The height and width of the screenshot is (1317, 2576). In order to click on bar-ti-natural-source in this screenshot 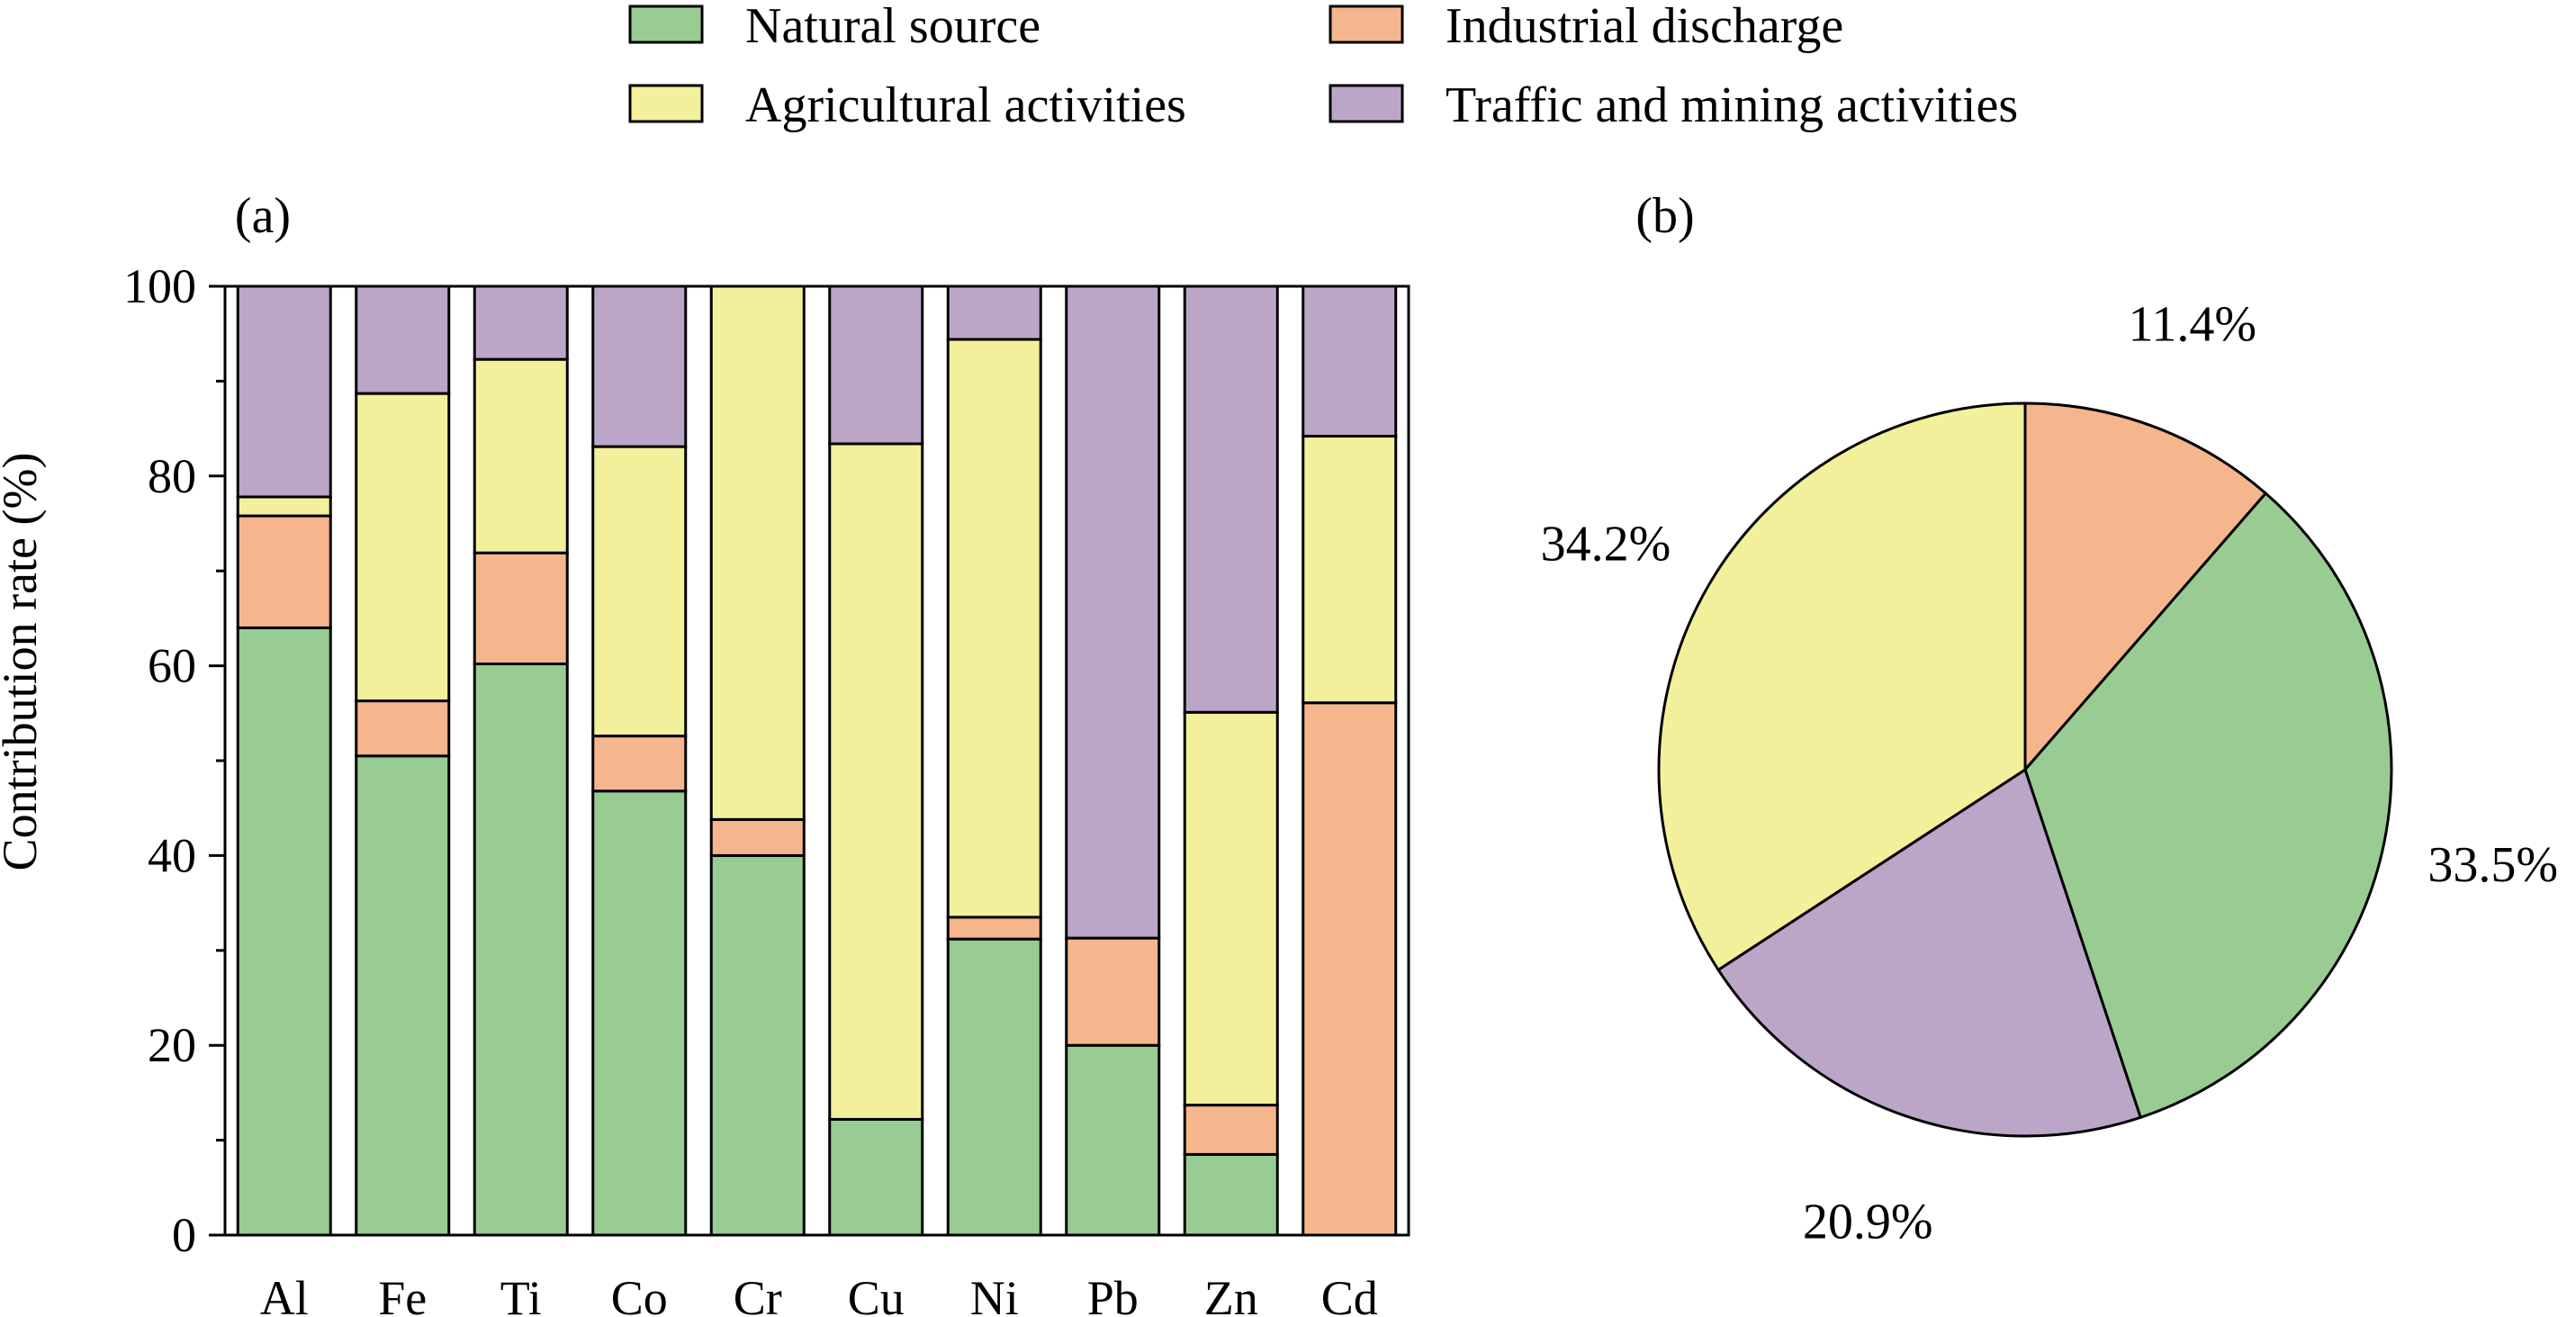, I will do `click(521, 949)`.